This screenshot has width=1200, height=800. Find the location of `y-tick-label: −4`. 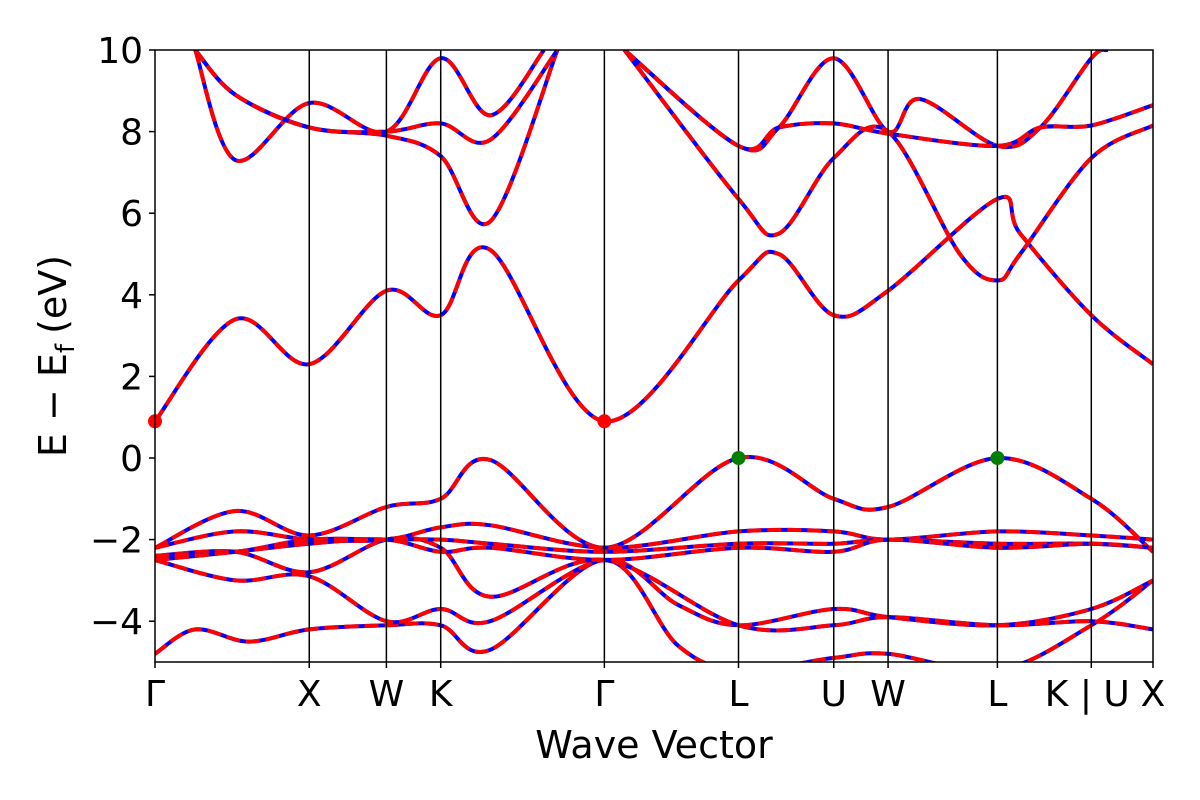

y-tick-label: −4 is located at coordinates (116, 622).